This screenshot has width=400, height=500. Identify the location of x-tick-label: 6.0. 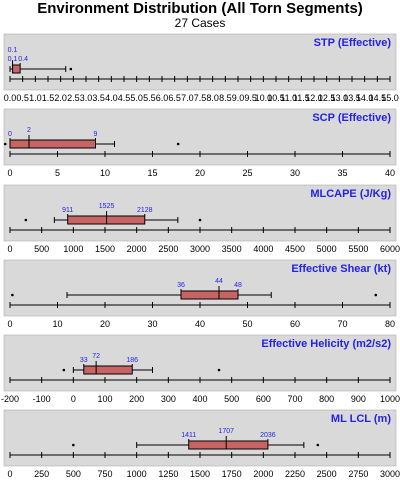
(162, 98).